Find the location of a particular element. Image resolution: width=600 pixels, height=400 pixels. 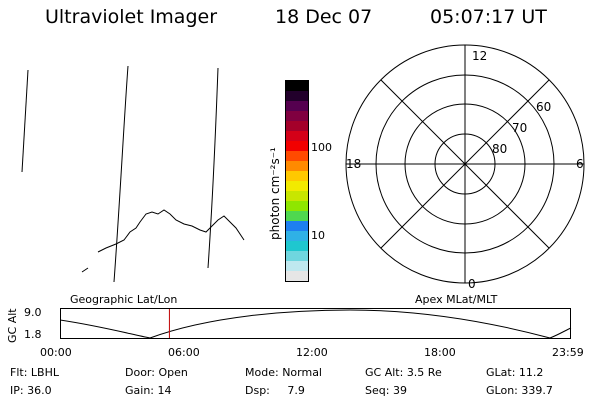

status-filter: Flt: LBHL is located at coordinates (34, 372).